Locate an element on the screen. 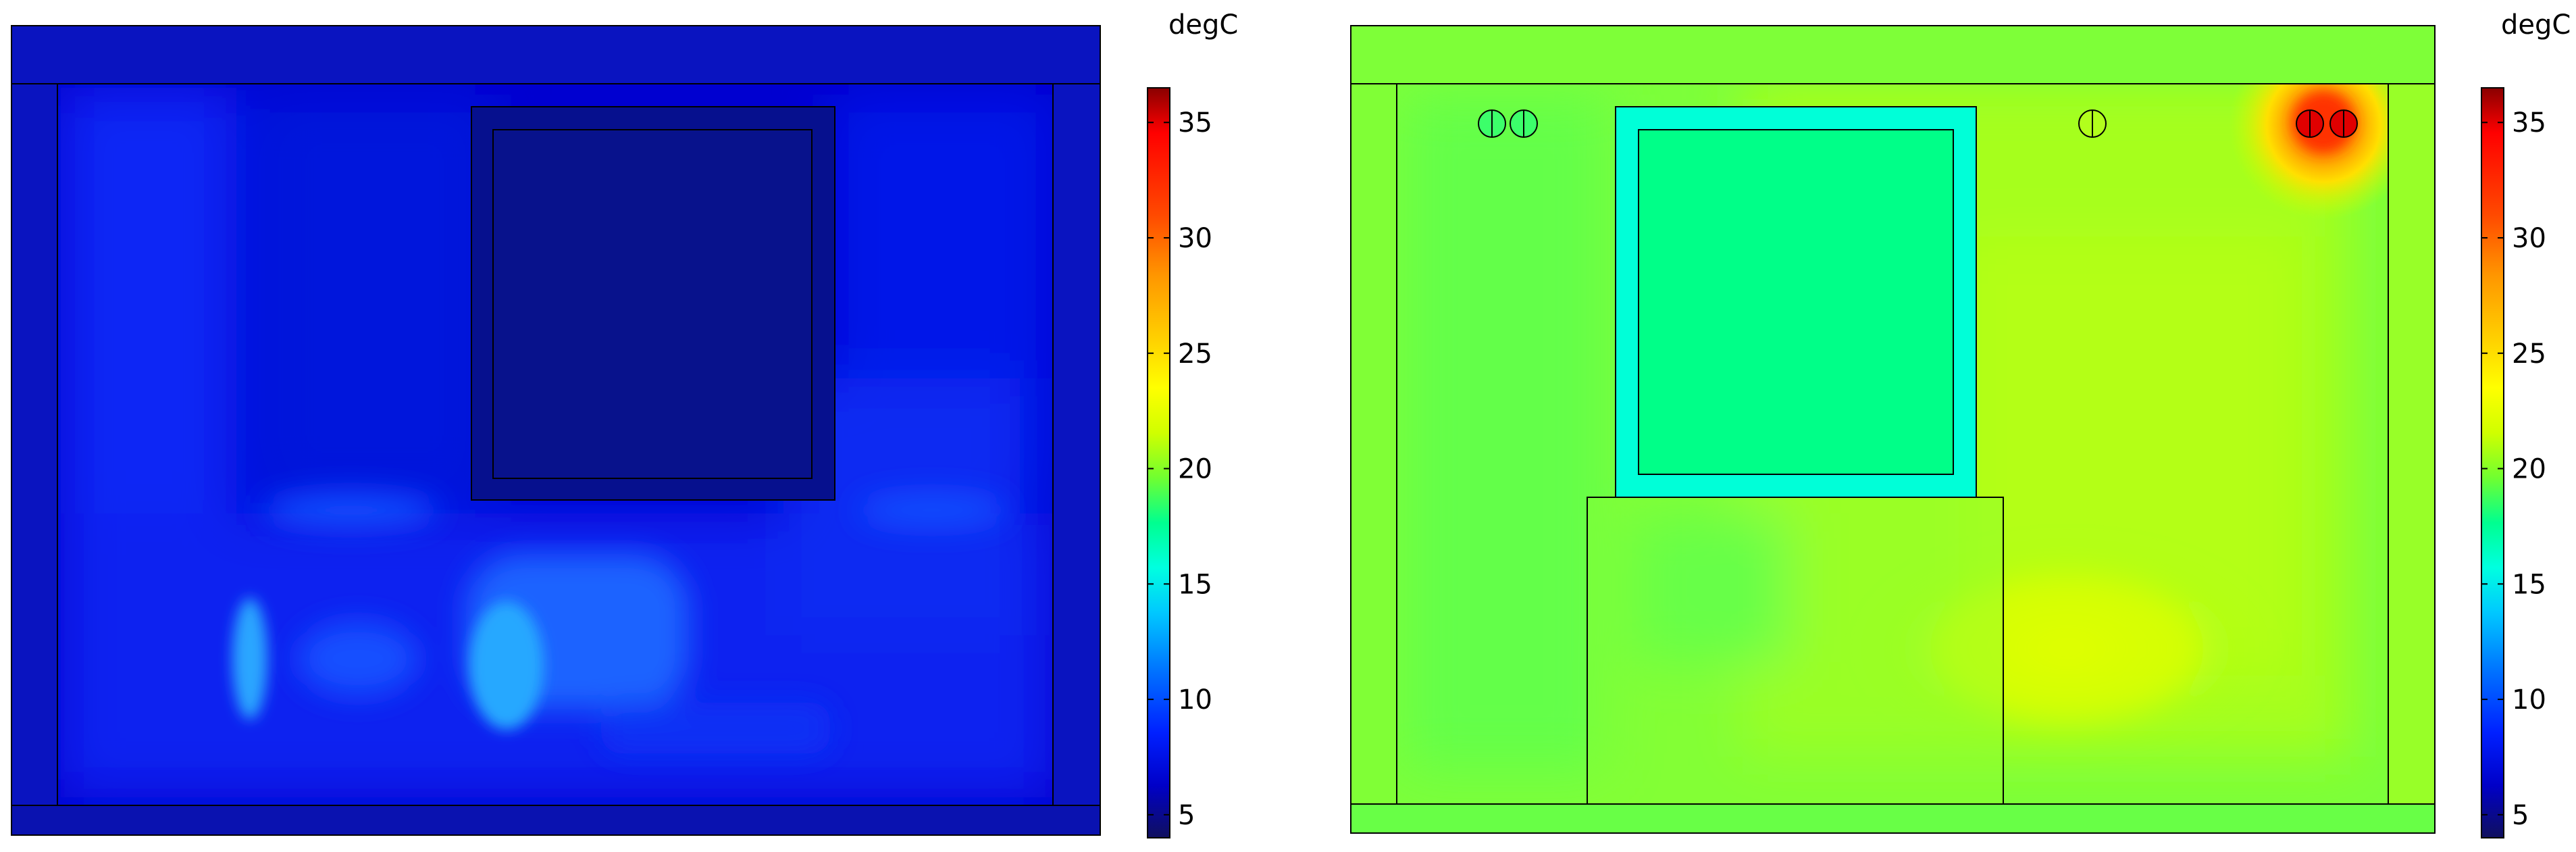 Image resolution: width=2576 pixels, height=852 pixels. right-colorbar: degC 5 10 15 20 25 30 35 is located at coordinates (2526, 423).